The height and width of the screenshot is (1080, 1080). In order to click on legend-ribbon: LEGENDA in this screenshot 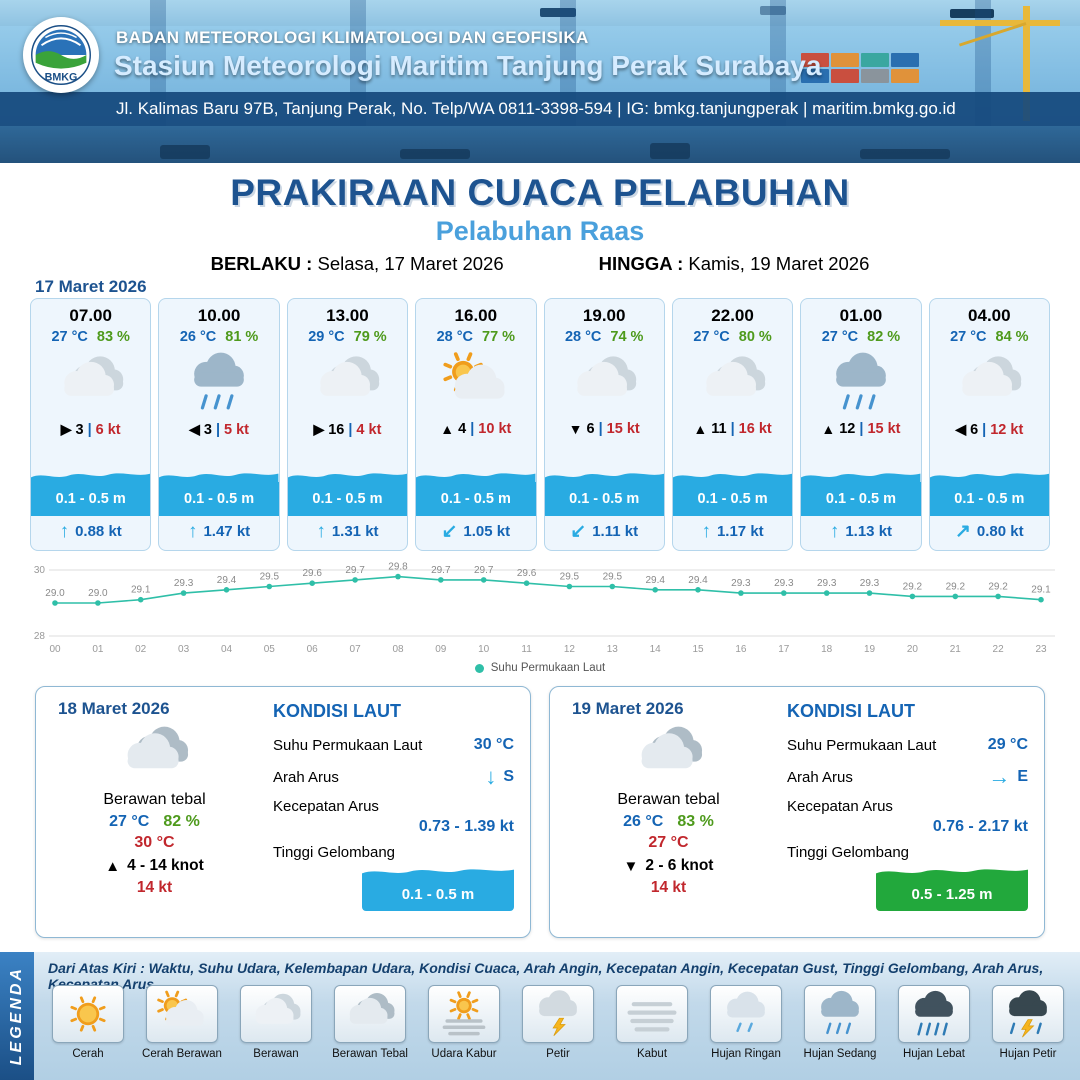, I will do `click(17, 1016)`.